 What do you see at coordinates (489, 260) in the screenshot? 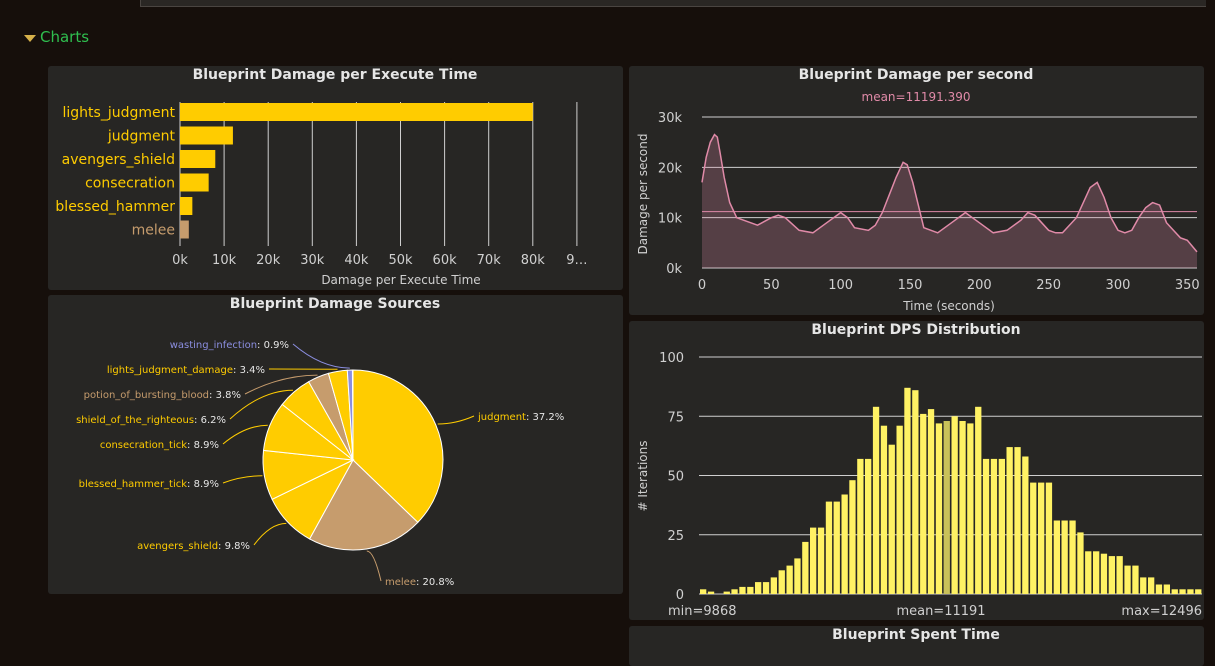
I see `x-tick-label: 70k` at bounding box center [489, 260].